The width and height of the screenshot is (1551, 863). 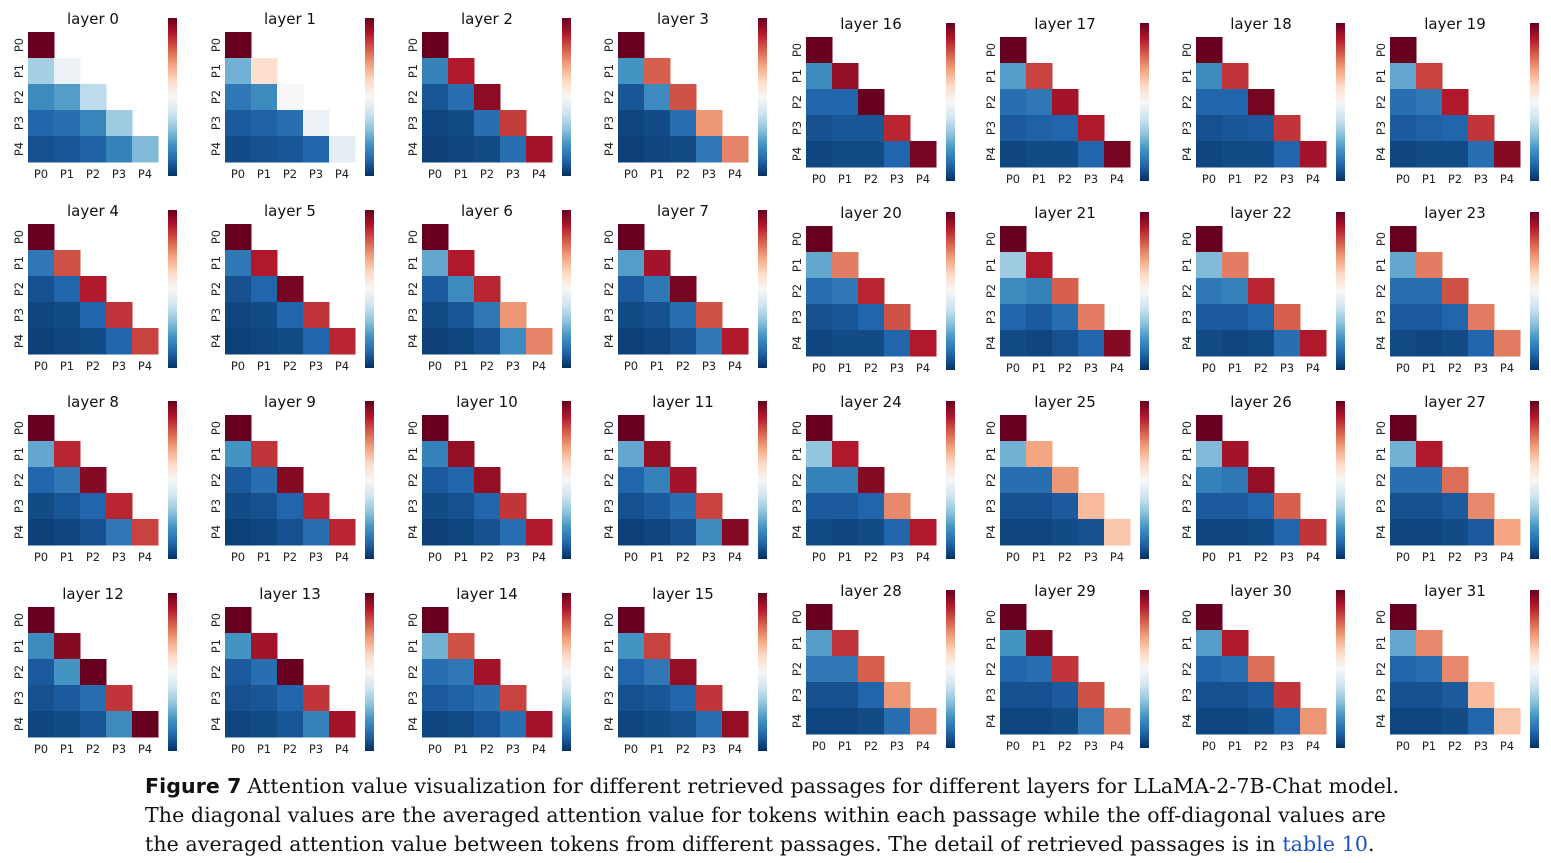 What do you see at coordinates (290, 594) in the screenshot?
I see `panel-title: layer 13` at bounding box center [290, 594].